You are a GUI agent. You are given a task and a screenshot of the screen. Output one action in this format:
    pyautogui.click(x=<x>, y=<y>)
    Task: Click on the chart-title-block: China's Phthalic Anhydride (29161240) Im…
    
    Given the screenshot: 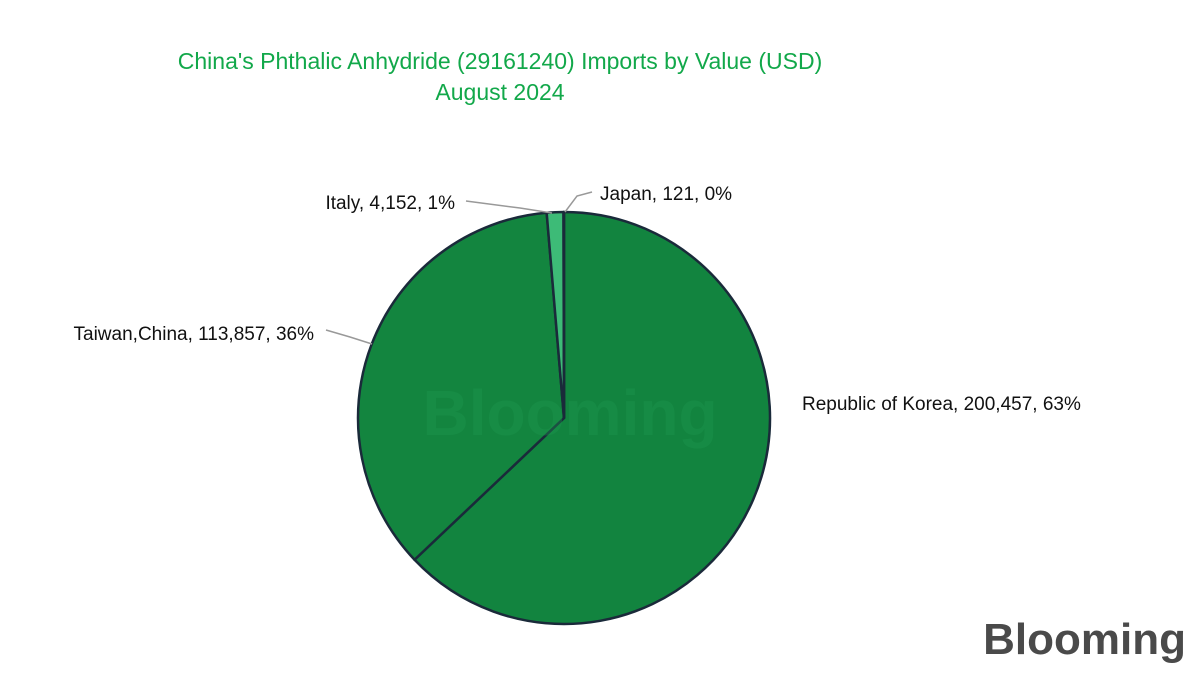 What is the action you would take?
    pyautogui.click(x=500, y=77)
    